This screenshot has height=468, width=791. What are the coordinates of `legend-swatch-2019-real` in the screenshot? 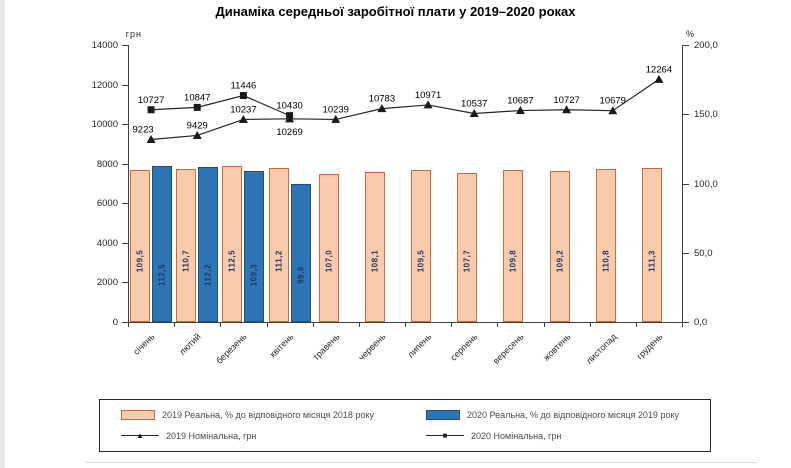 It's located at (138, 415).